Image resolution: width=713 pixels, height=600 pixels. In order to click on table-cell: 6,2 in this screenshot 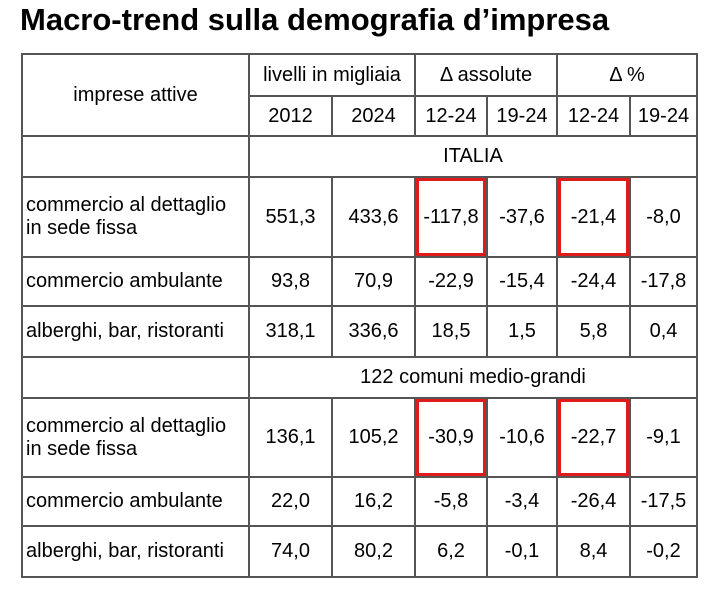, I will do `click(451, 551)`.